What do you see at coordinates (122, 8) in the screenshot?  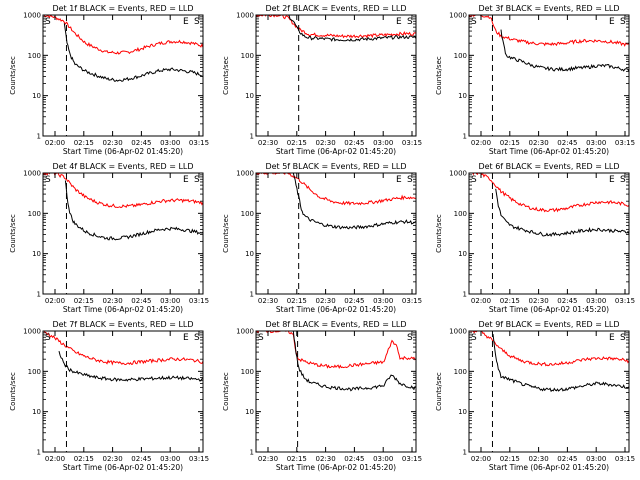 I see `chart-title: Det 1f BLACK = Events, RED = LLD` at bounding box center [122, 8].